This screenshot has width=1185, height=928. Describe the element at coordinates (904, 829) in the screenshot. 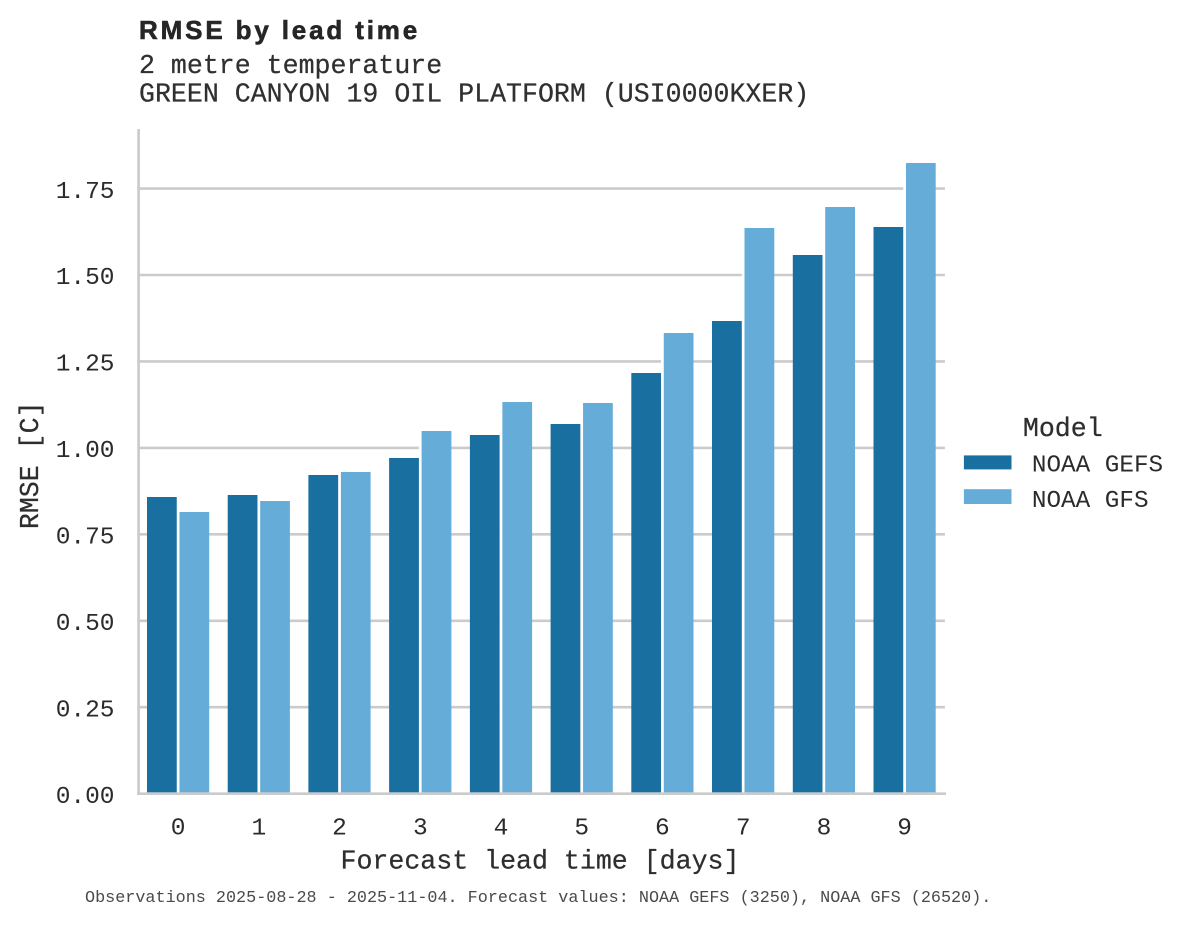

I see `svg-text: 9` at that location.